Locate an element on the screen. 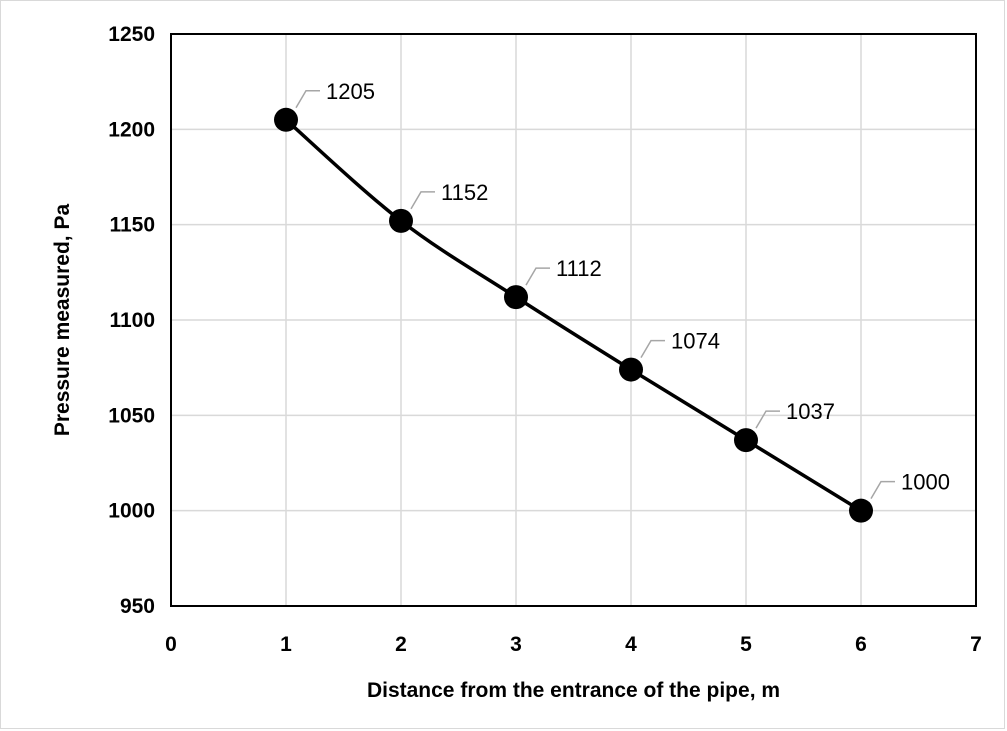 The height and width of the screenshot is (731, 1007). y-tick-label: 1000 is located at coordinates (131, 511).